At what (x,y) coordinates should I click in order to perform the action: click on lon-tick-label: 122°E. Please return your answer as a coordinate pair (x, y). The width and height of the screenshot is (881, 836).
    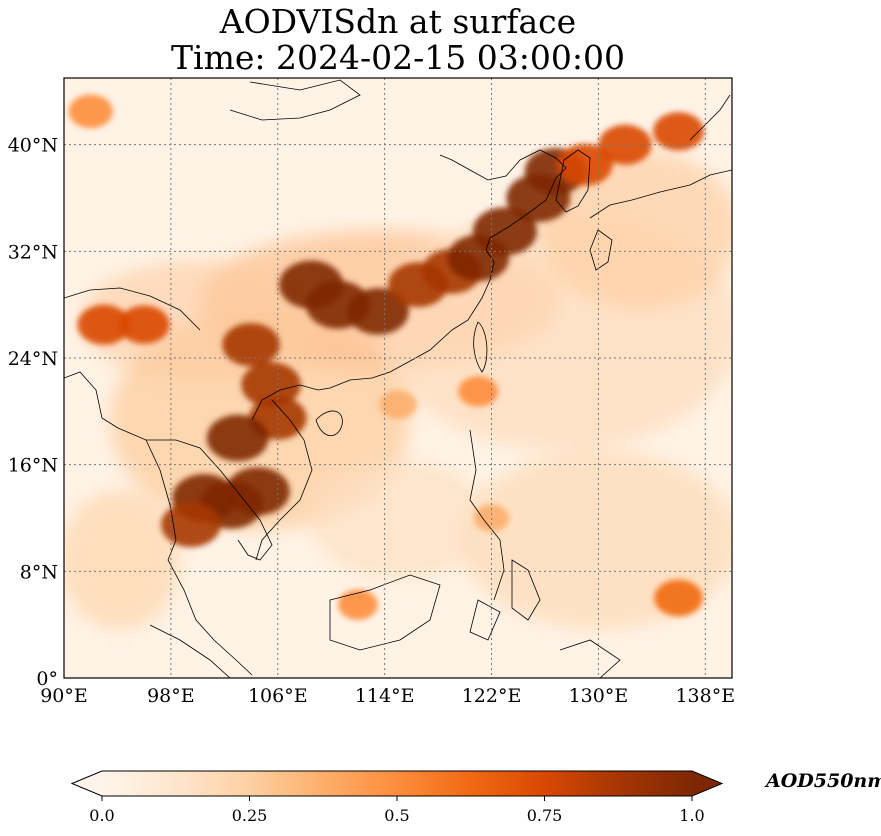
    Looking at the image, I should click on (492, 696).